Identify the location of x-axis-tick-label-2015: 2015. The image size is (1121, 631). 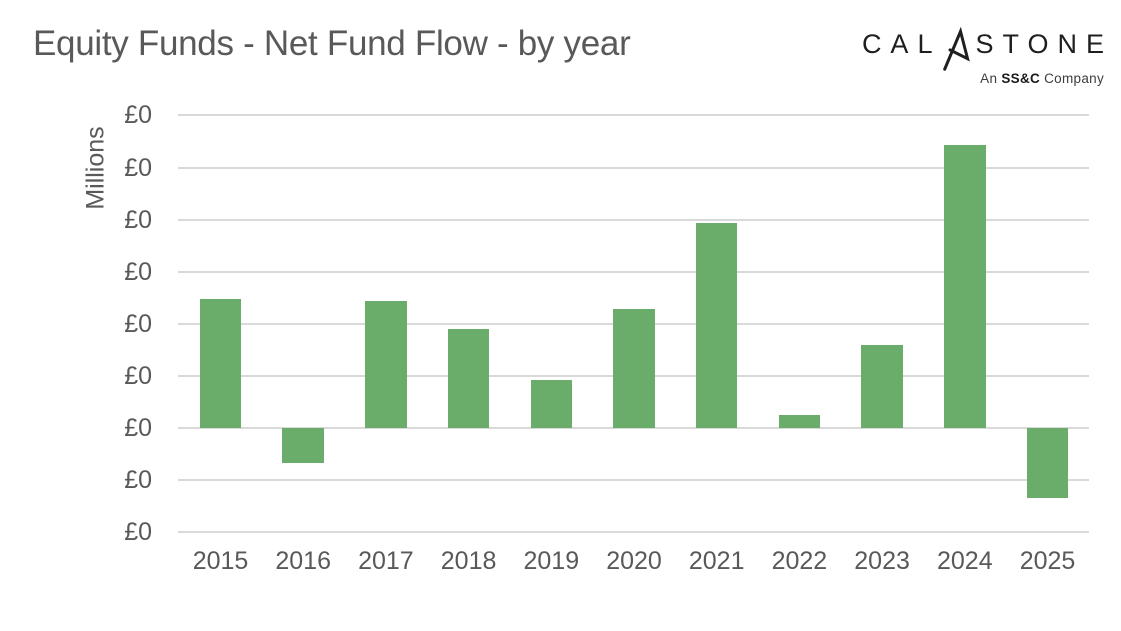
(220, 561).